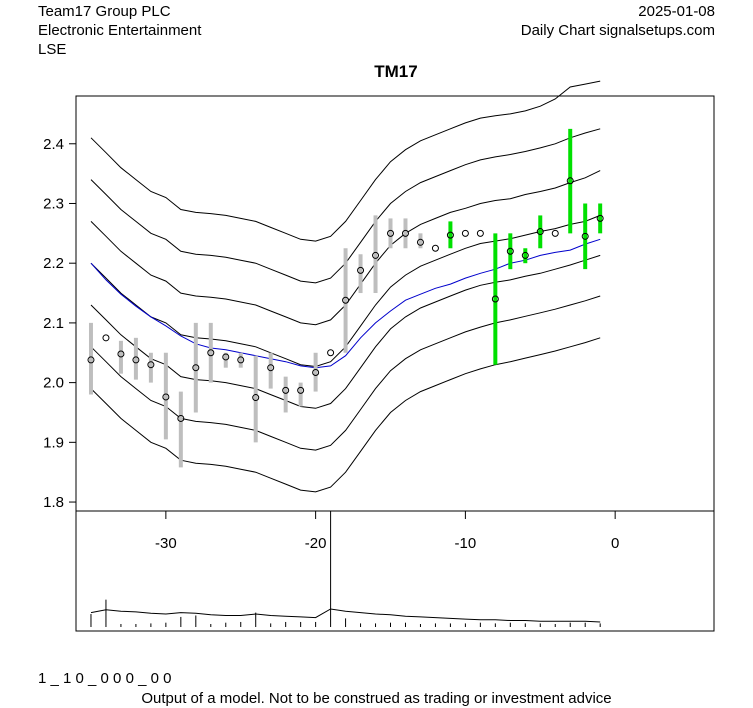 This screenshot has width=753, height=708. I want to click on header-right: 2025-01-08 Daily Chart signalsetups.com, so click(618, 21).